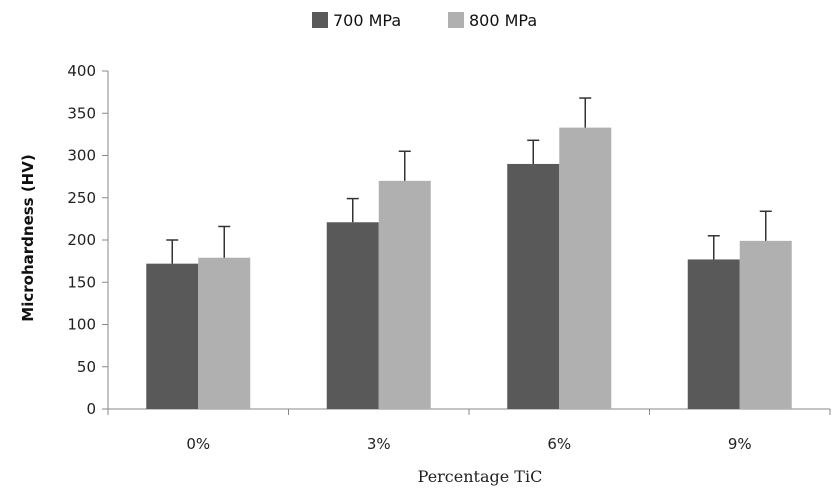 The width and height of the screenshot is (840, 491). Describe the element at coordinates (81, 198) in the screenshot. I see `y-tick-label: 250` at that location.